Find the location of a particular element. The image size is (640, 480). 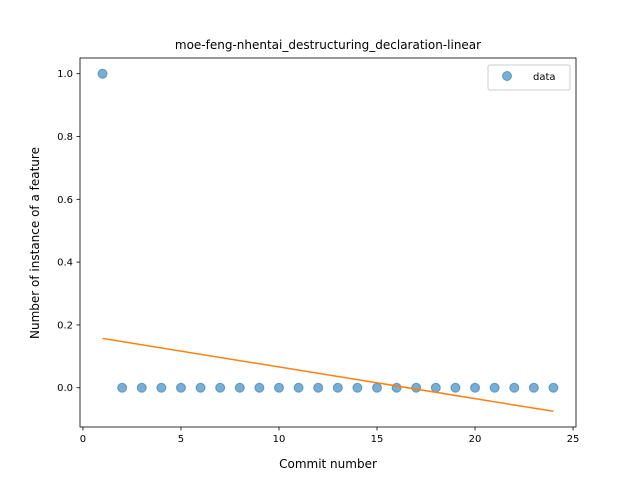

legend-marker-data is located at coordinates (507, 76).